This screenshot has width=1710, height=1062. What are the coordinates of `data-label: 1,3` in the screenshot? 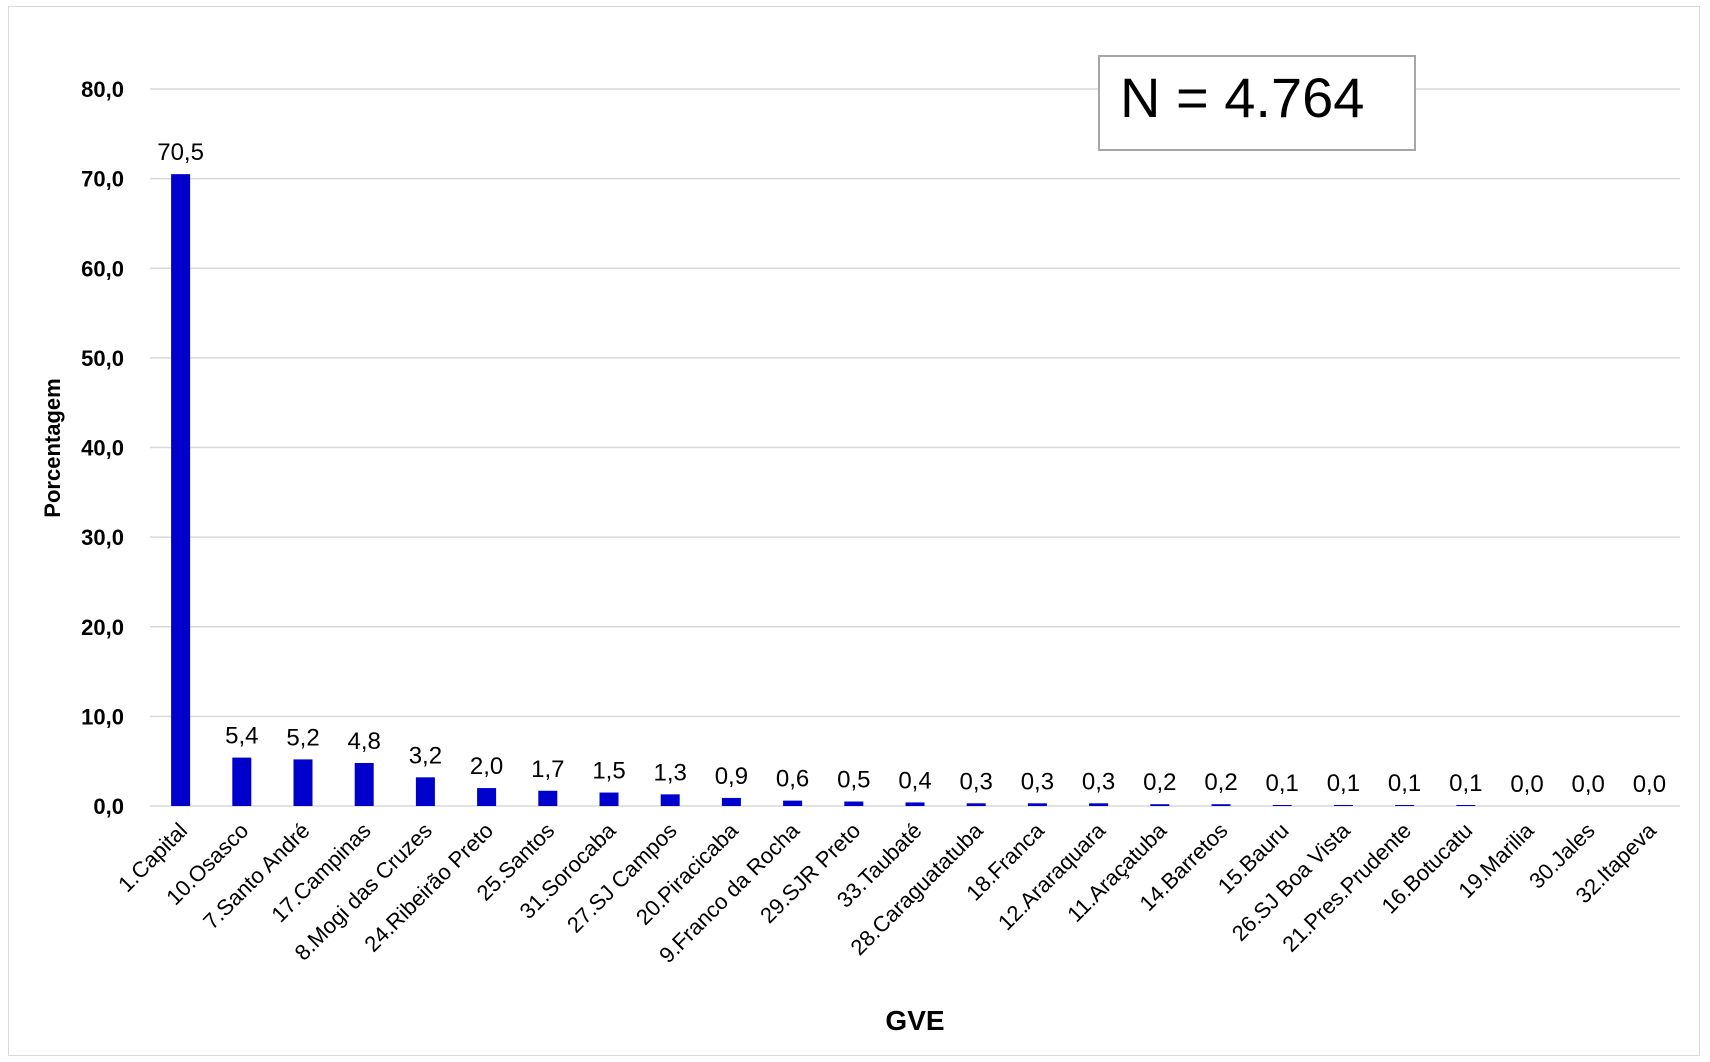 It's located at (670, 772).